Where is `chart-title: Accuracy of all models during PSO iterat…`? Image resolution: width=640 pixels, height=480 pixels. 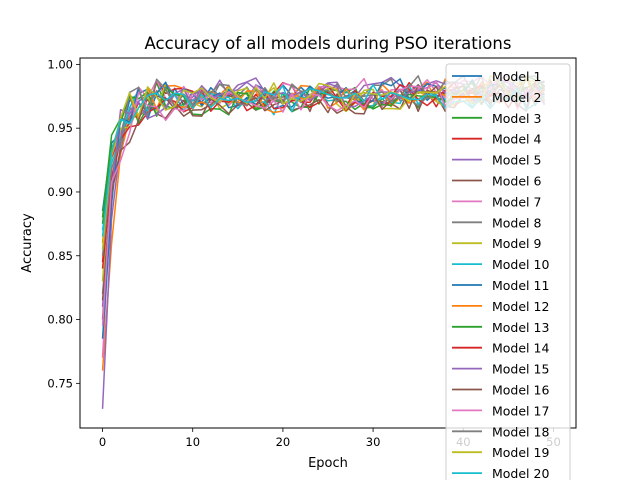
chart-title: Accuracy of all models during PSO iterat… is located at coordinates (328, 43).